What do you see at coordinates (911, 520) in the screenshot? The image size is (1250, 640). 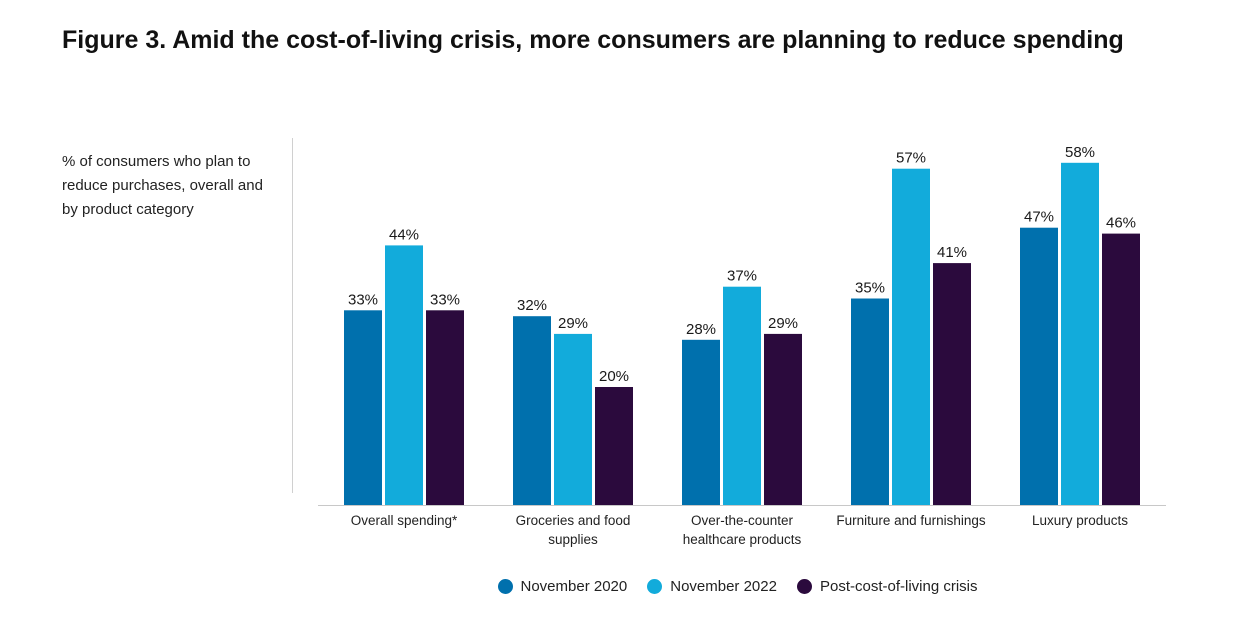 I see `category-label: Furniture and furnishings` at bounding box center [911, 520].